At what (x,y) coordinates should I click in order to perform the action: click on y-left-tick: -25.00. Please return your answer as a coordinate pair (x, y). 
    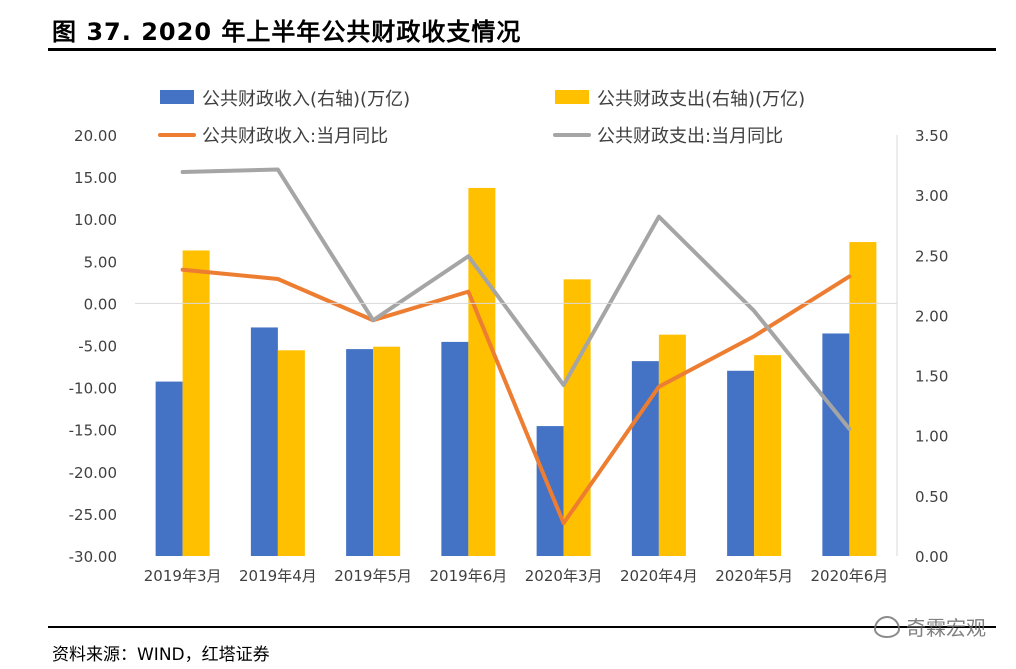
    Looking at the image, I should click on (93, 515).